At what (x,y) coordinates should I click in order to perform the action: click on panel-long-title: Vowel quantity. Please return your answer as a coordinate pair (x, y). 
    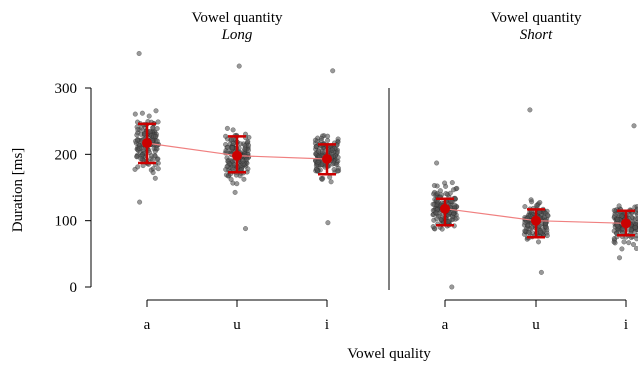
    Looking at the image, I should click on (237, 18).